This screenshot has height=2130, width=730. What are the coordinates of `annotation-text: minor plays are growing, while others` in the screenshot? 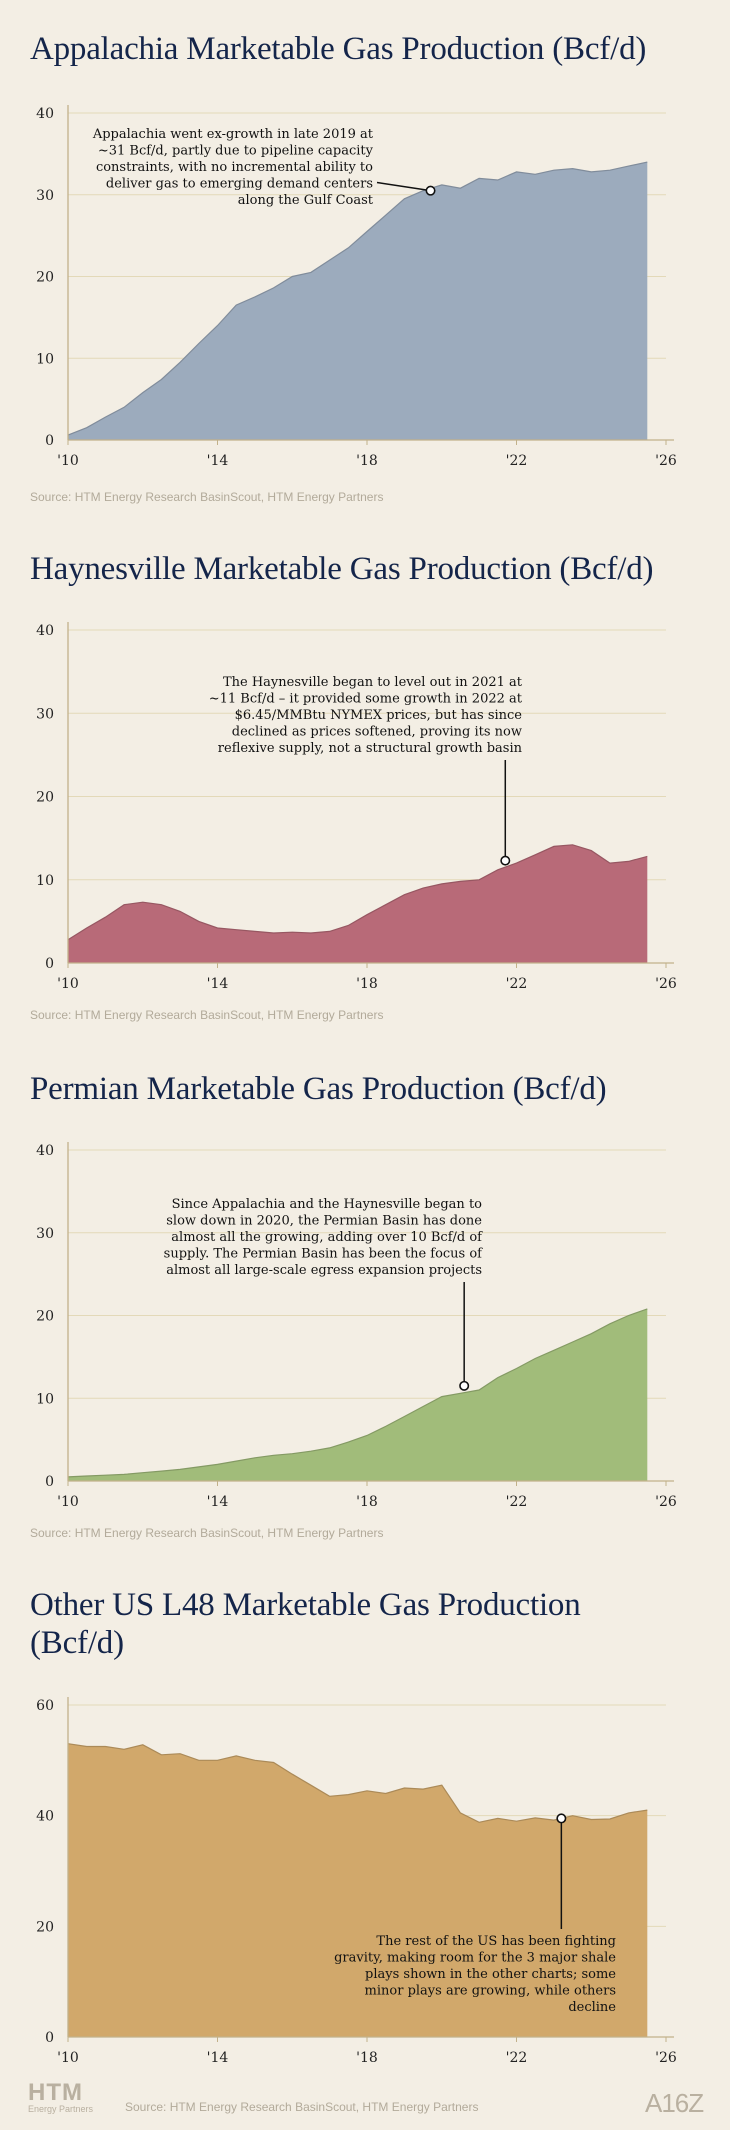 It's located at (490, 1991).